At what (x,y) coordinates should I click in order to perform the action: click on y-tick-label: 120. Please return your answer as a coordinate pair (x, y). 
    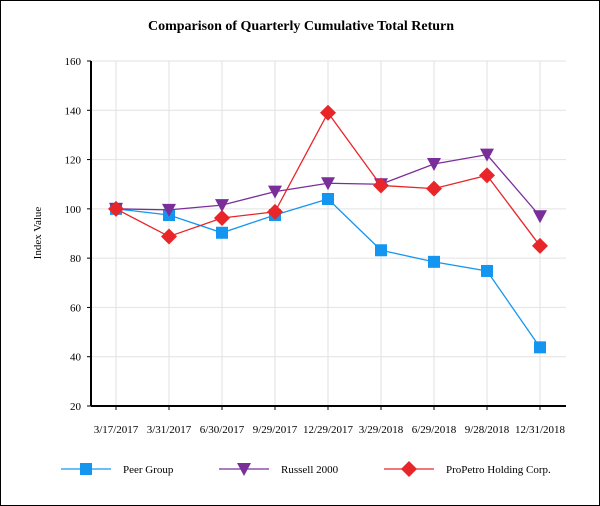
    Looking at the image, I should click on (73, 161).